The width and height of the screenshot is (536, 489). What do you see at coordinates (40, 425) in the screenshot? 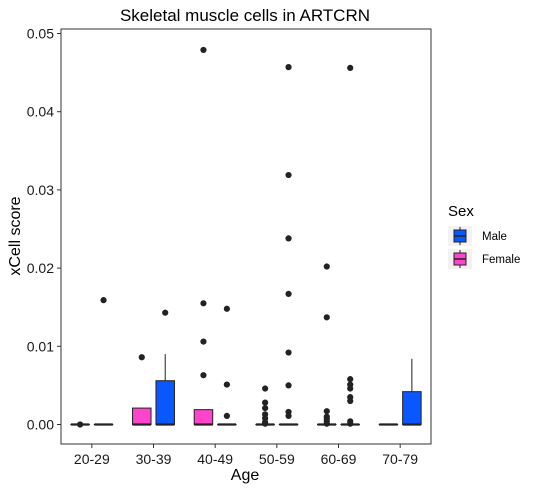
I see `y-tick-label: 0.00` at bounding box center [40, 425].